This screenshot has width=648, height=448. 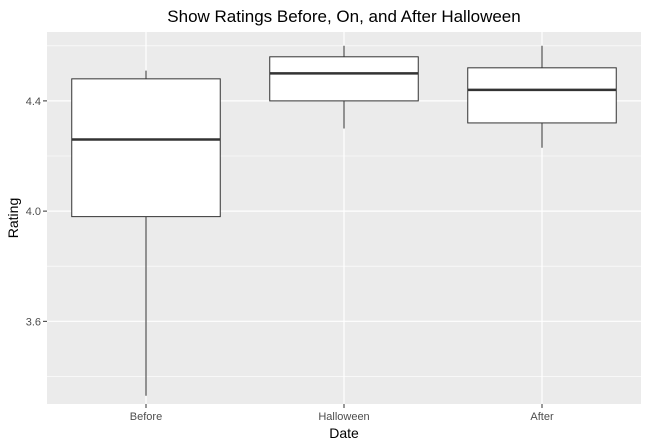 I want to click on y-tick-label: 3.6, so click(x=33, y=322).